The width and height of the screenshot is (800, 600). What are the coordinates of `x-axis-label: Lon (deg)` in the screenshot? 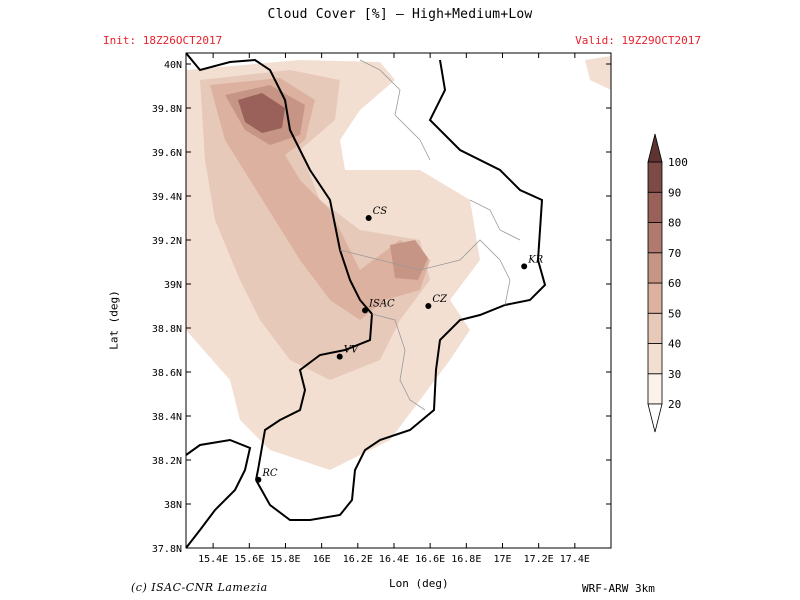 It's located at (419, 583).